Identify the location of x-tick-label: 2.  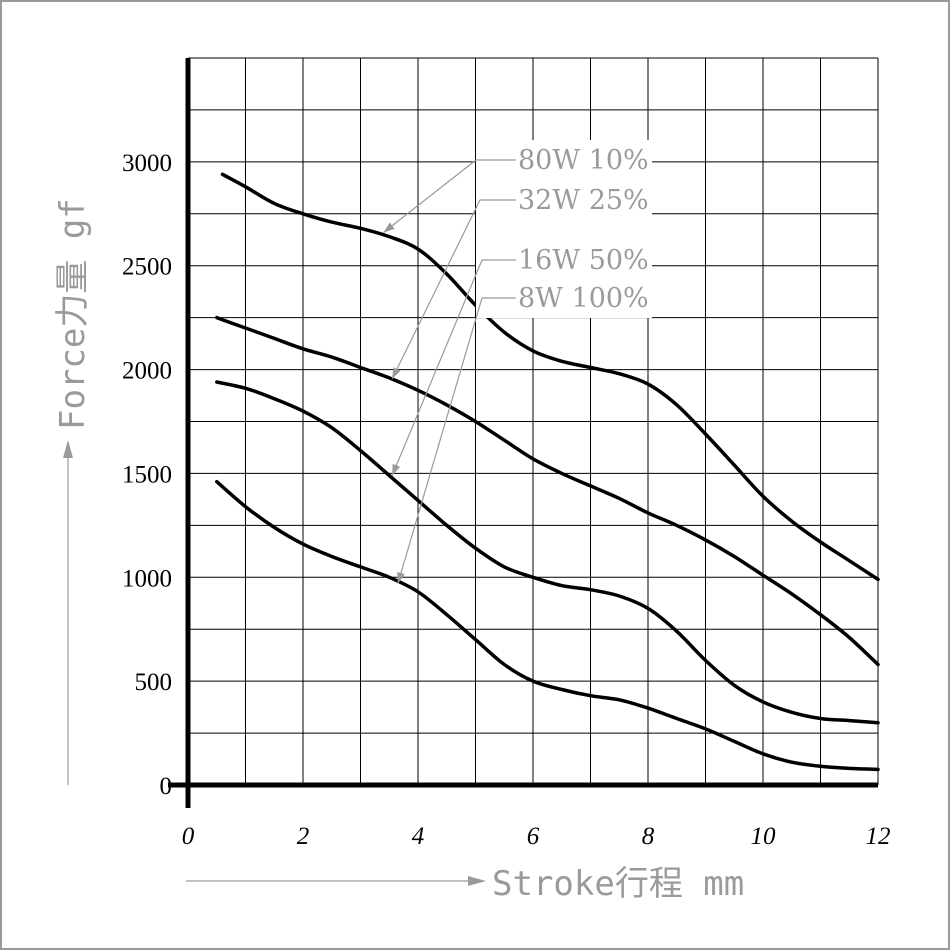
(303, 836).